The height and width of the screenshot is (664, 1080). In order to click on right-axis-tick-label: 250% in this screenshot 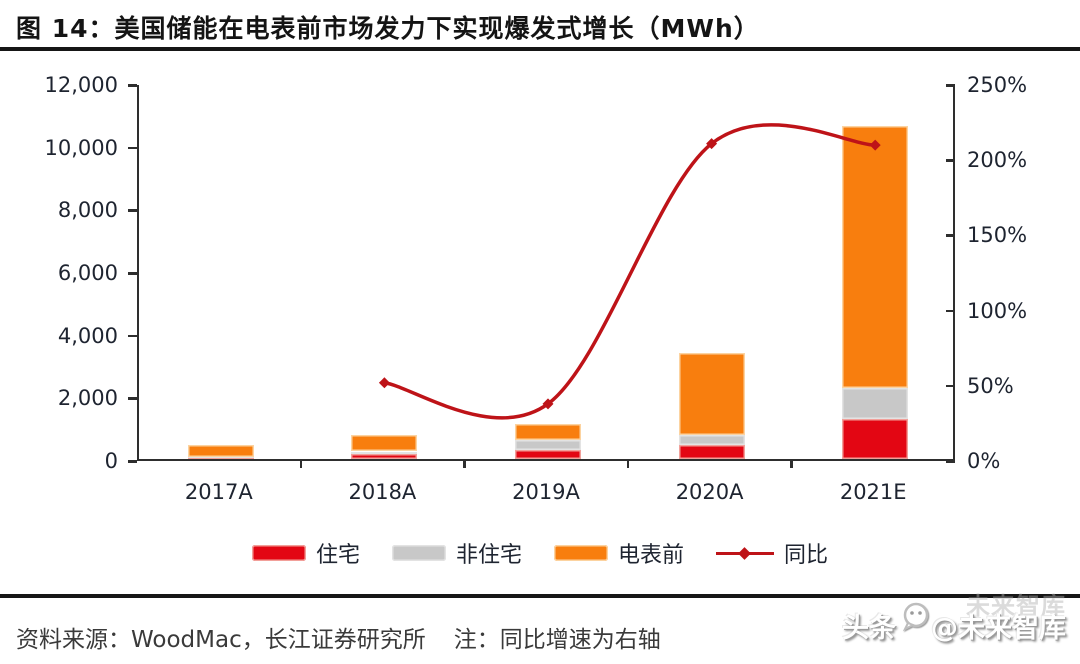, I will do `click(997, 85)`.